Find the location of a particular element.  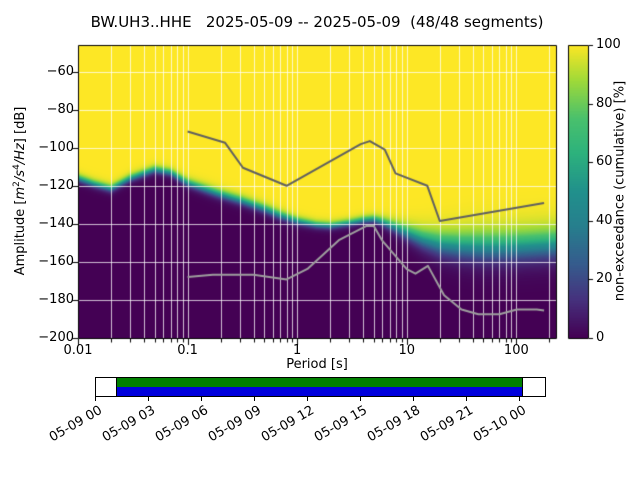

ylabel-part: ] [dB] is located at coordinates (21, 125).